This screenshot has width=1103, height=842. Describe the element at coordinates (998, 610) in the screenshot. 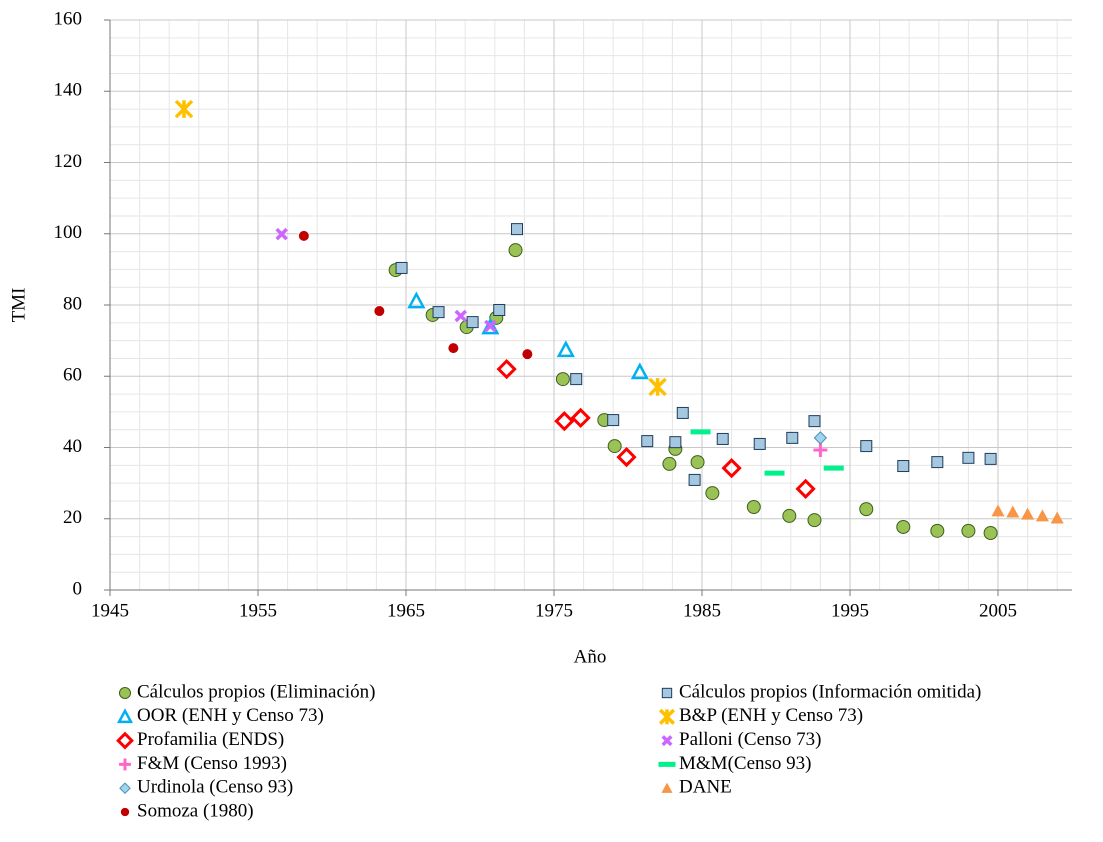

I see `x-tick-label: 2005` at that location.